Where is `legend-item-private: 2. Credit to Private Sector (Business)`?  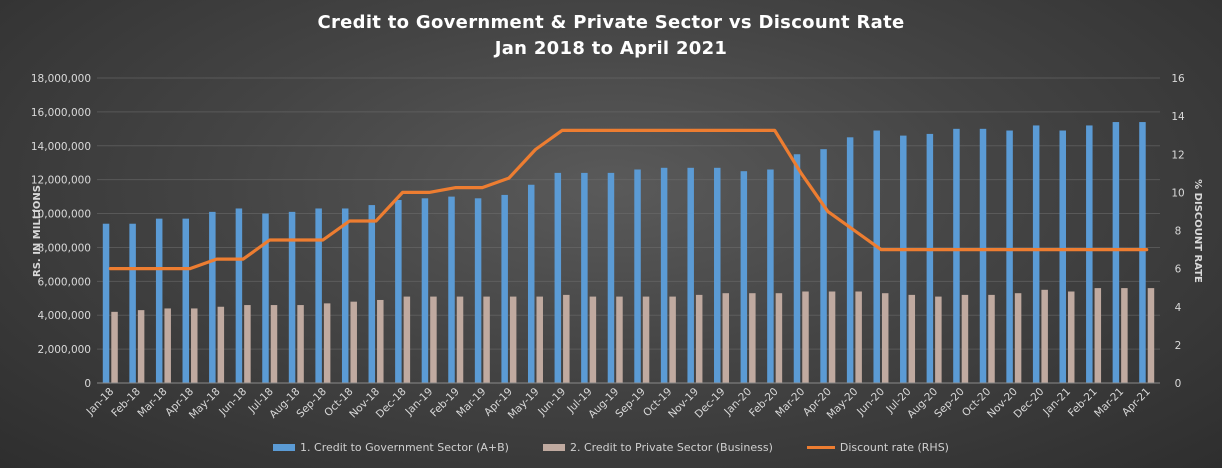 legend-item-private: 2. Credit to Private Sector (Business) is located at coordinates (657, 447).